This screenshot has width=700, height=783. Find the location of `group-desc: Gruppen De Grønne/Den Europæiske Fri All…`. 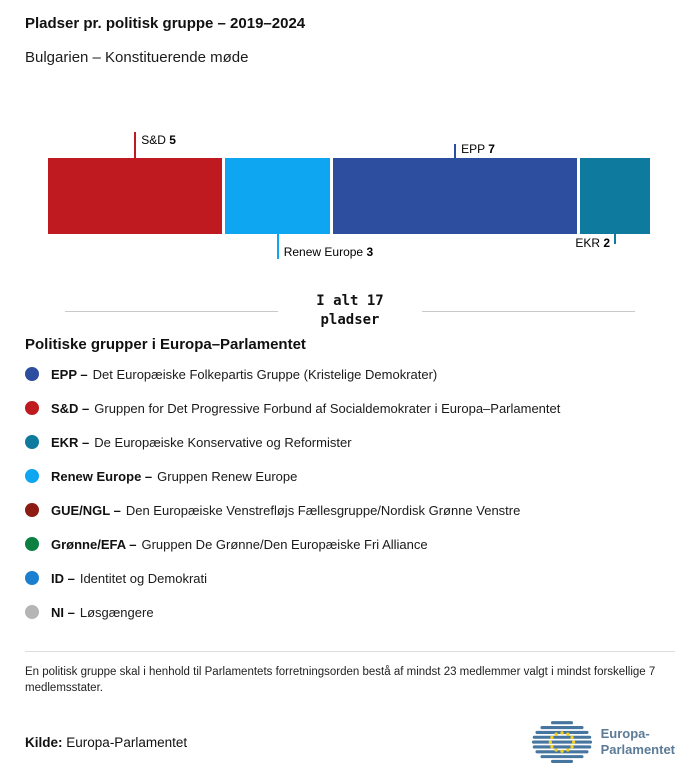

group-desc: Gruppen De Grønne/Den Europæiske Fri All… is located at coordinates (284, 544).